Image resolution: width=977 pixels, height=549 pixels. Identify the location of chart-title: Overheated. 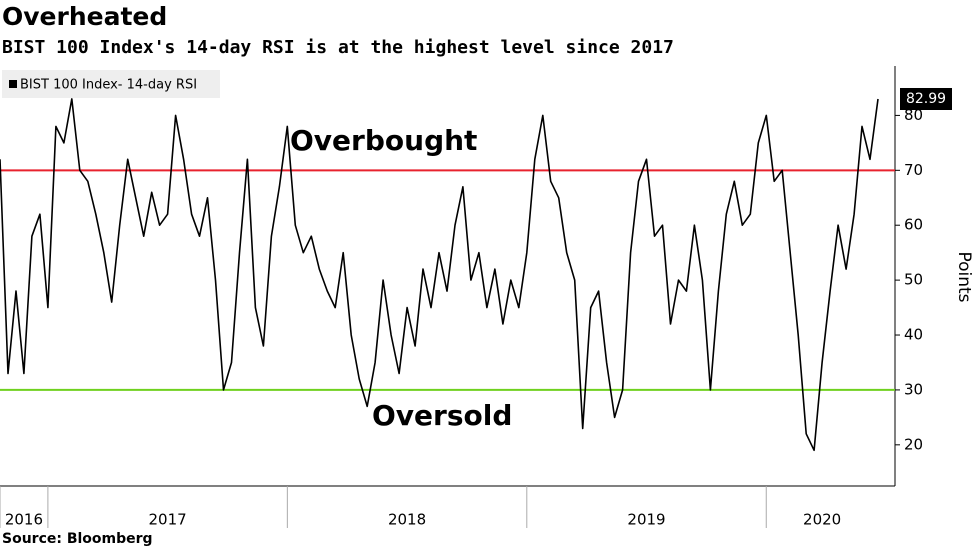
(84, 16).